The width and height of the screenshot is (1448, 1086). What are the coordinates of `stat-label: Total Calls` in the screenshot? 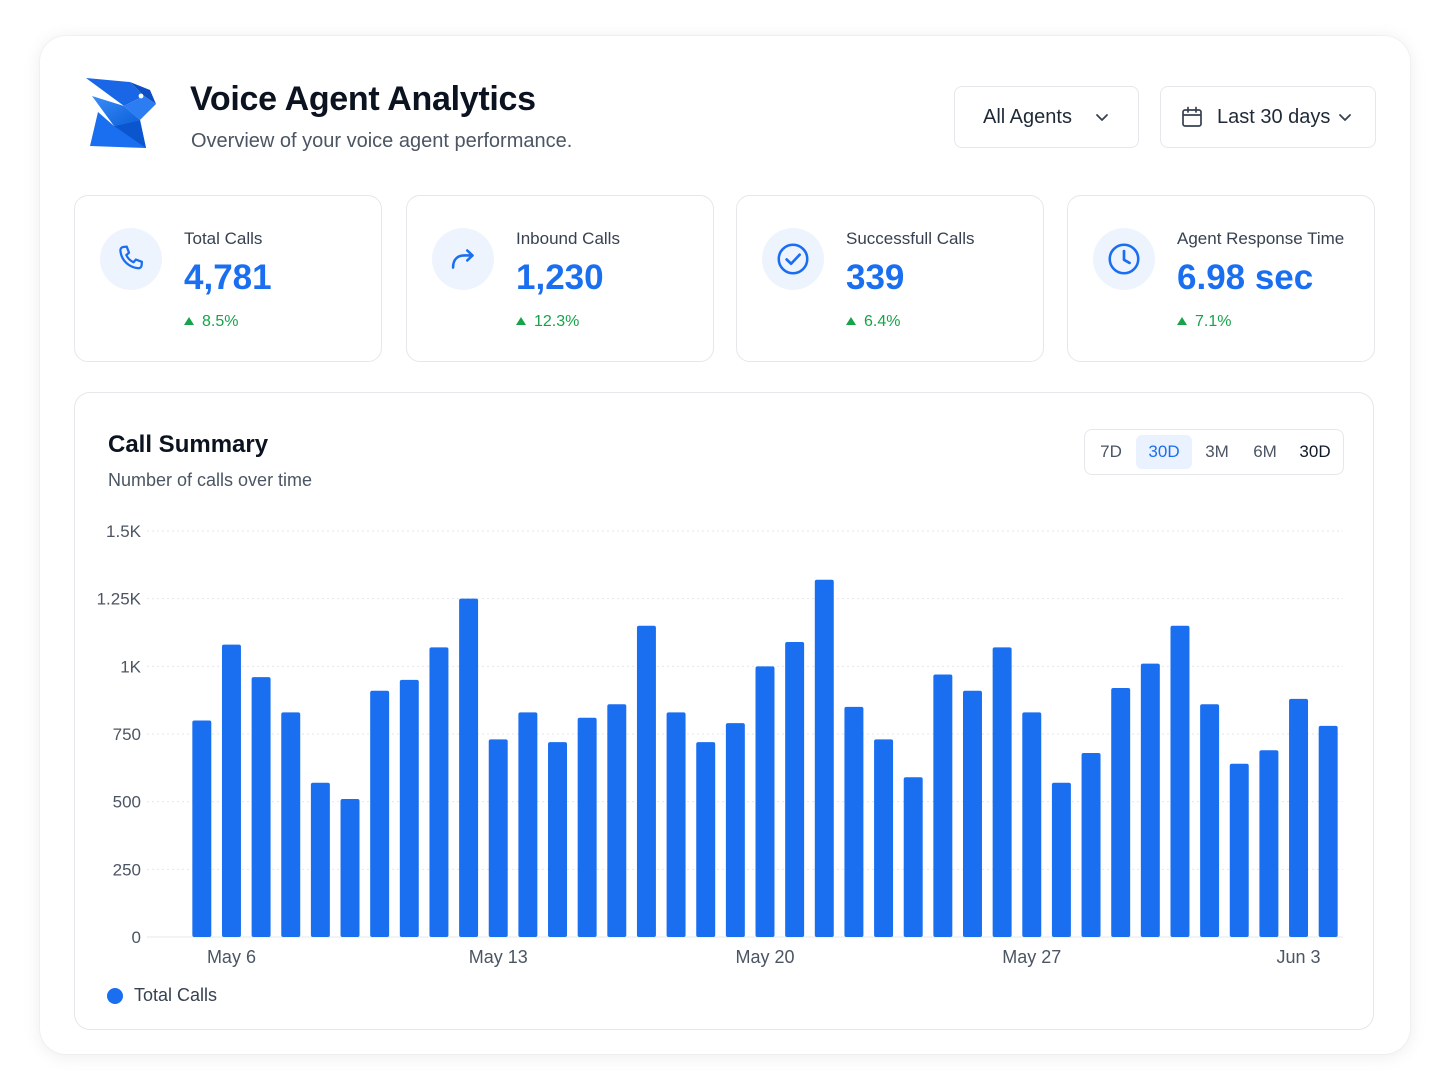 It's located at (223, 238).